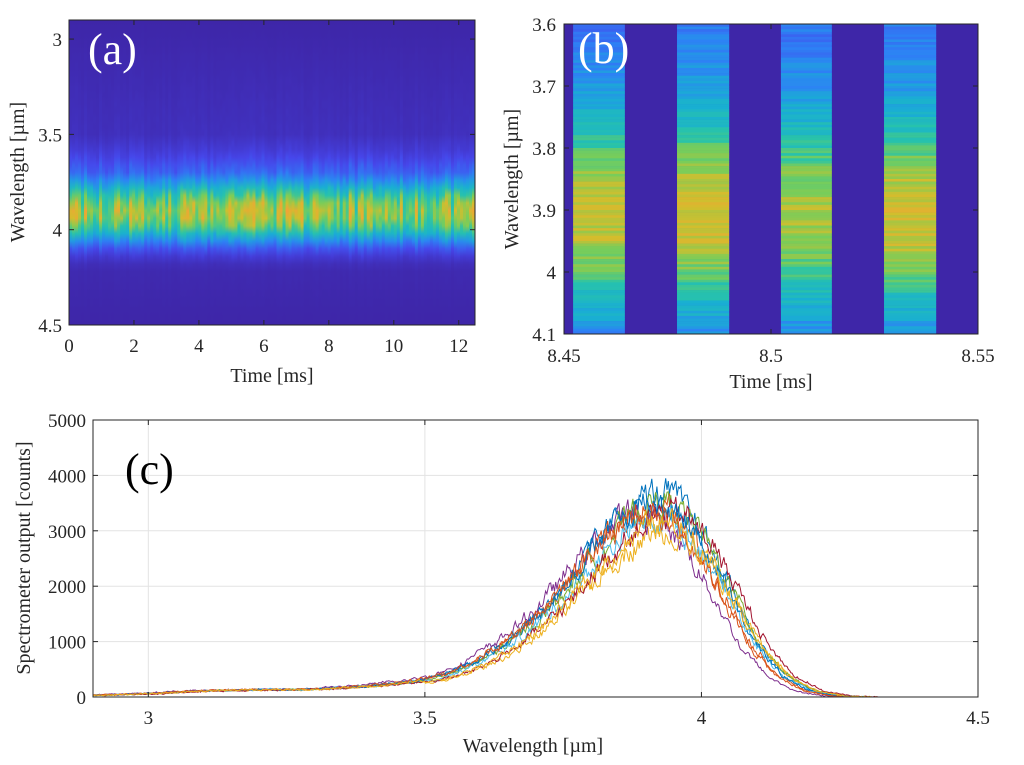  I want to click on panel-c-y-tick-label: 1000, so click(67, 643).